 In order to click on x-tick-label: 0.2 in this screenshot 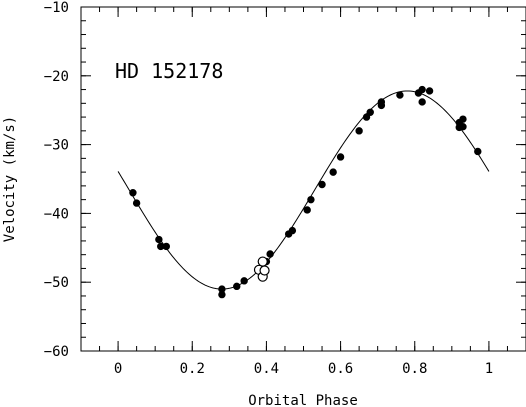, I will do `click(192, 369)`.